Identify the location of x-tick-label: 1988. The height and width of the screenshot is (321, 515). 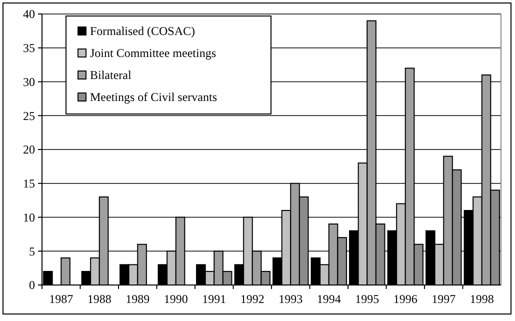
(99, 299).